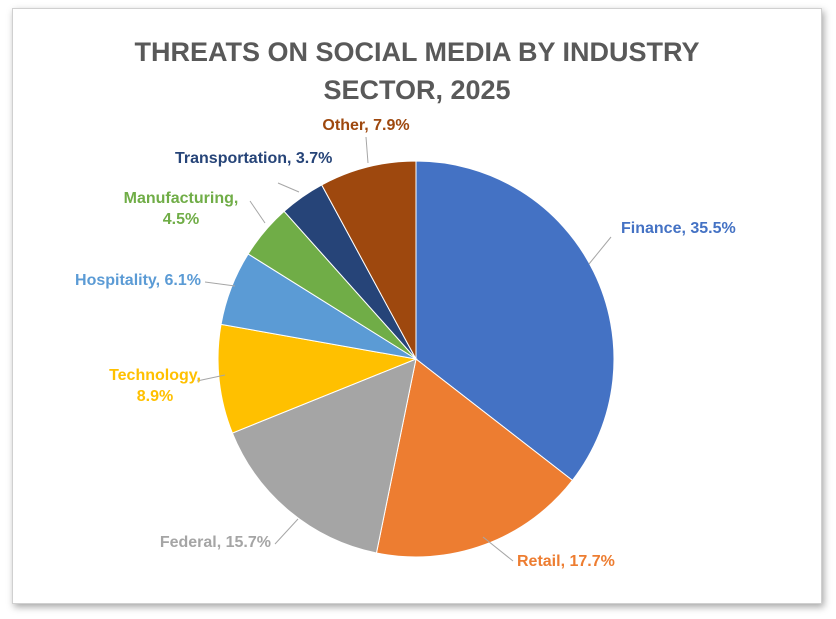 The width and height of the screenshot is (836, 619). What do you see at coordinates (498, 549) in the screenshot?
I see `leader-line-retail` at bounding box center [498, 549].